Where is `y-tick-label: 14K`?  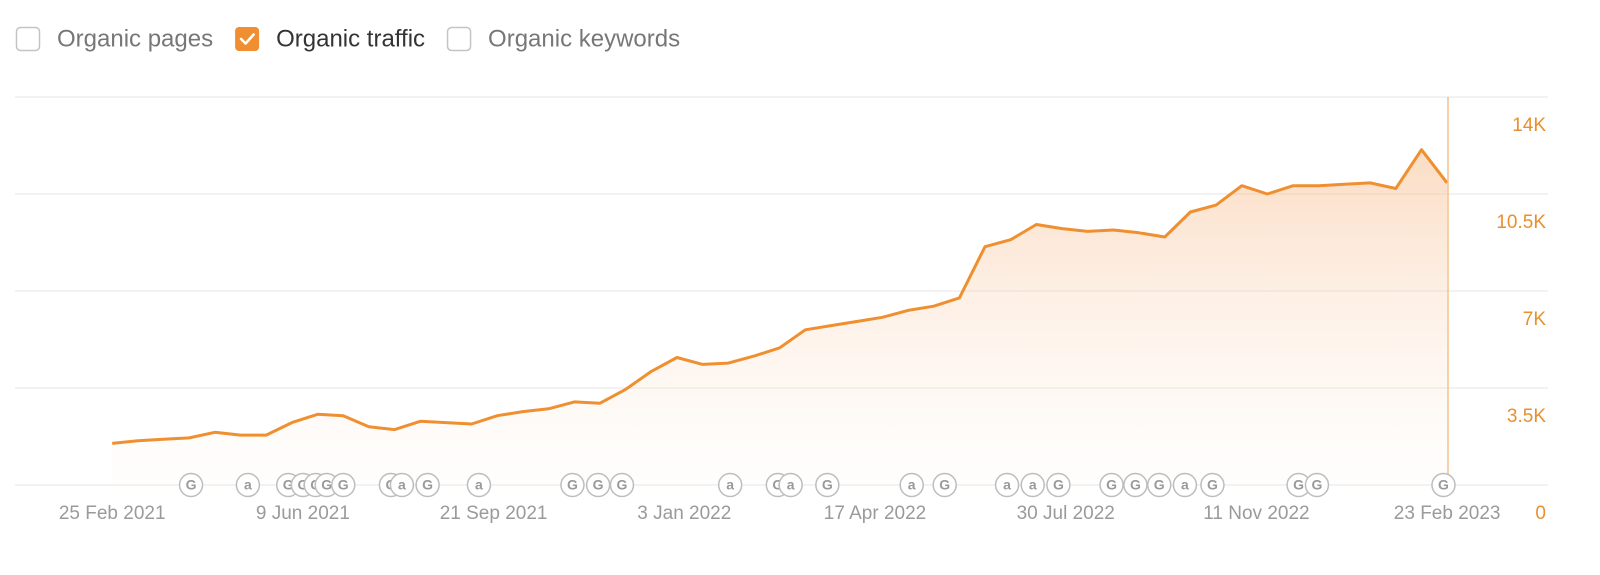
y-tick-label: 14K is located at coordinates (1529, 125).